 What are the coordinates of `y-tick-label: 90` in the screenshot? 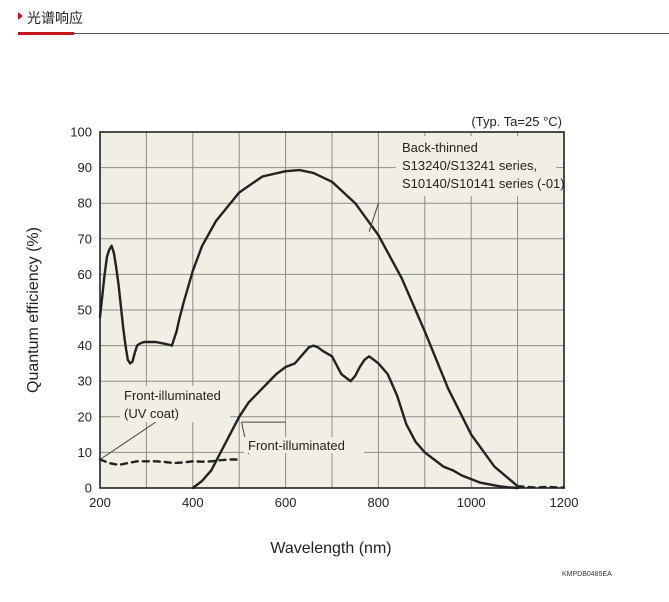 It's located at (85, 167).